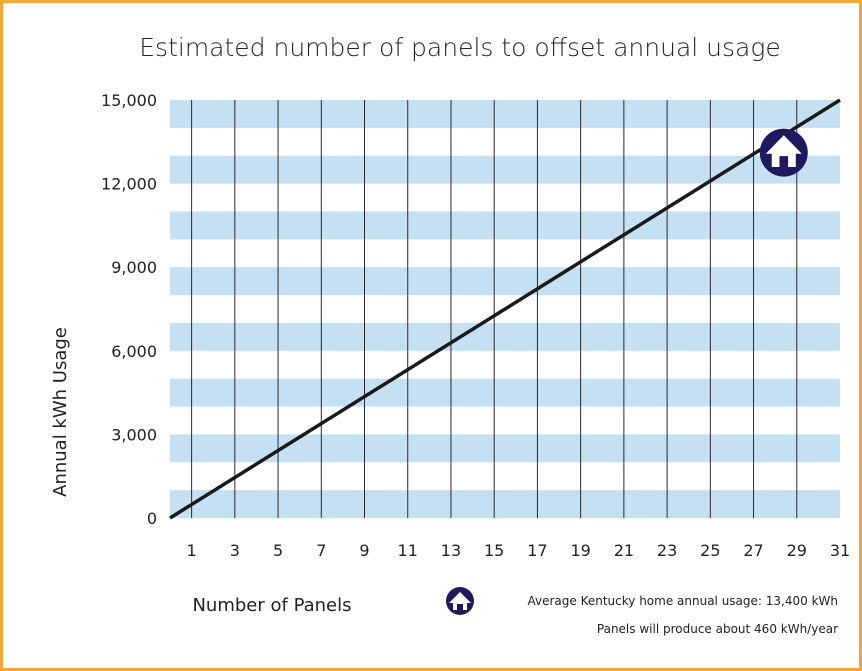 This screenshot has width=862, height=671. What do you see at coordinates (667, 550) in the screenshot?
I see `x-tick-label: 23` at bounding box center [667, 550].